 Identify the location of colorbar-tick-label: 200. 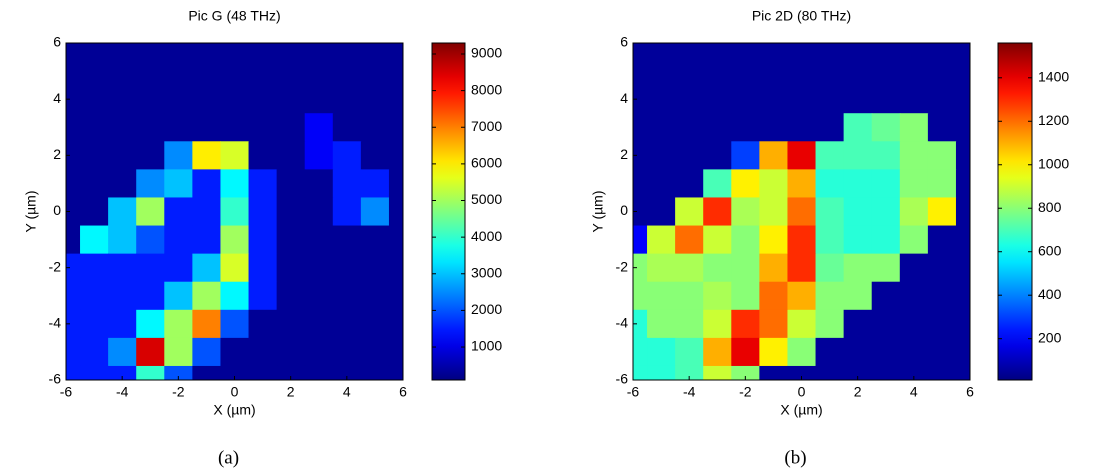
(1050, 337).